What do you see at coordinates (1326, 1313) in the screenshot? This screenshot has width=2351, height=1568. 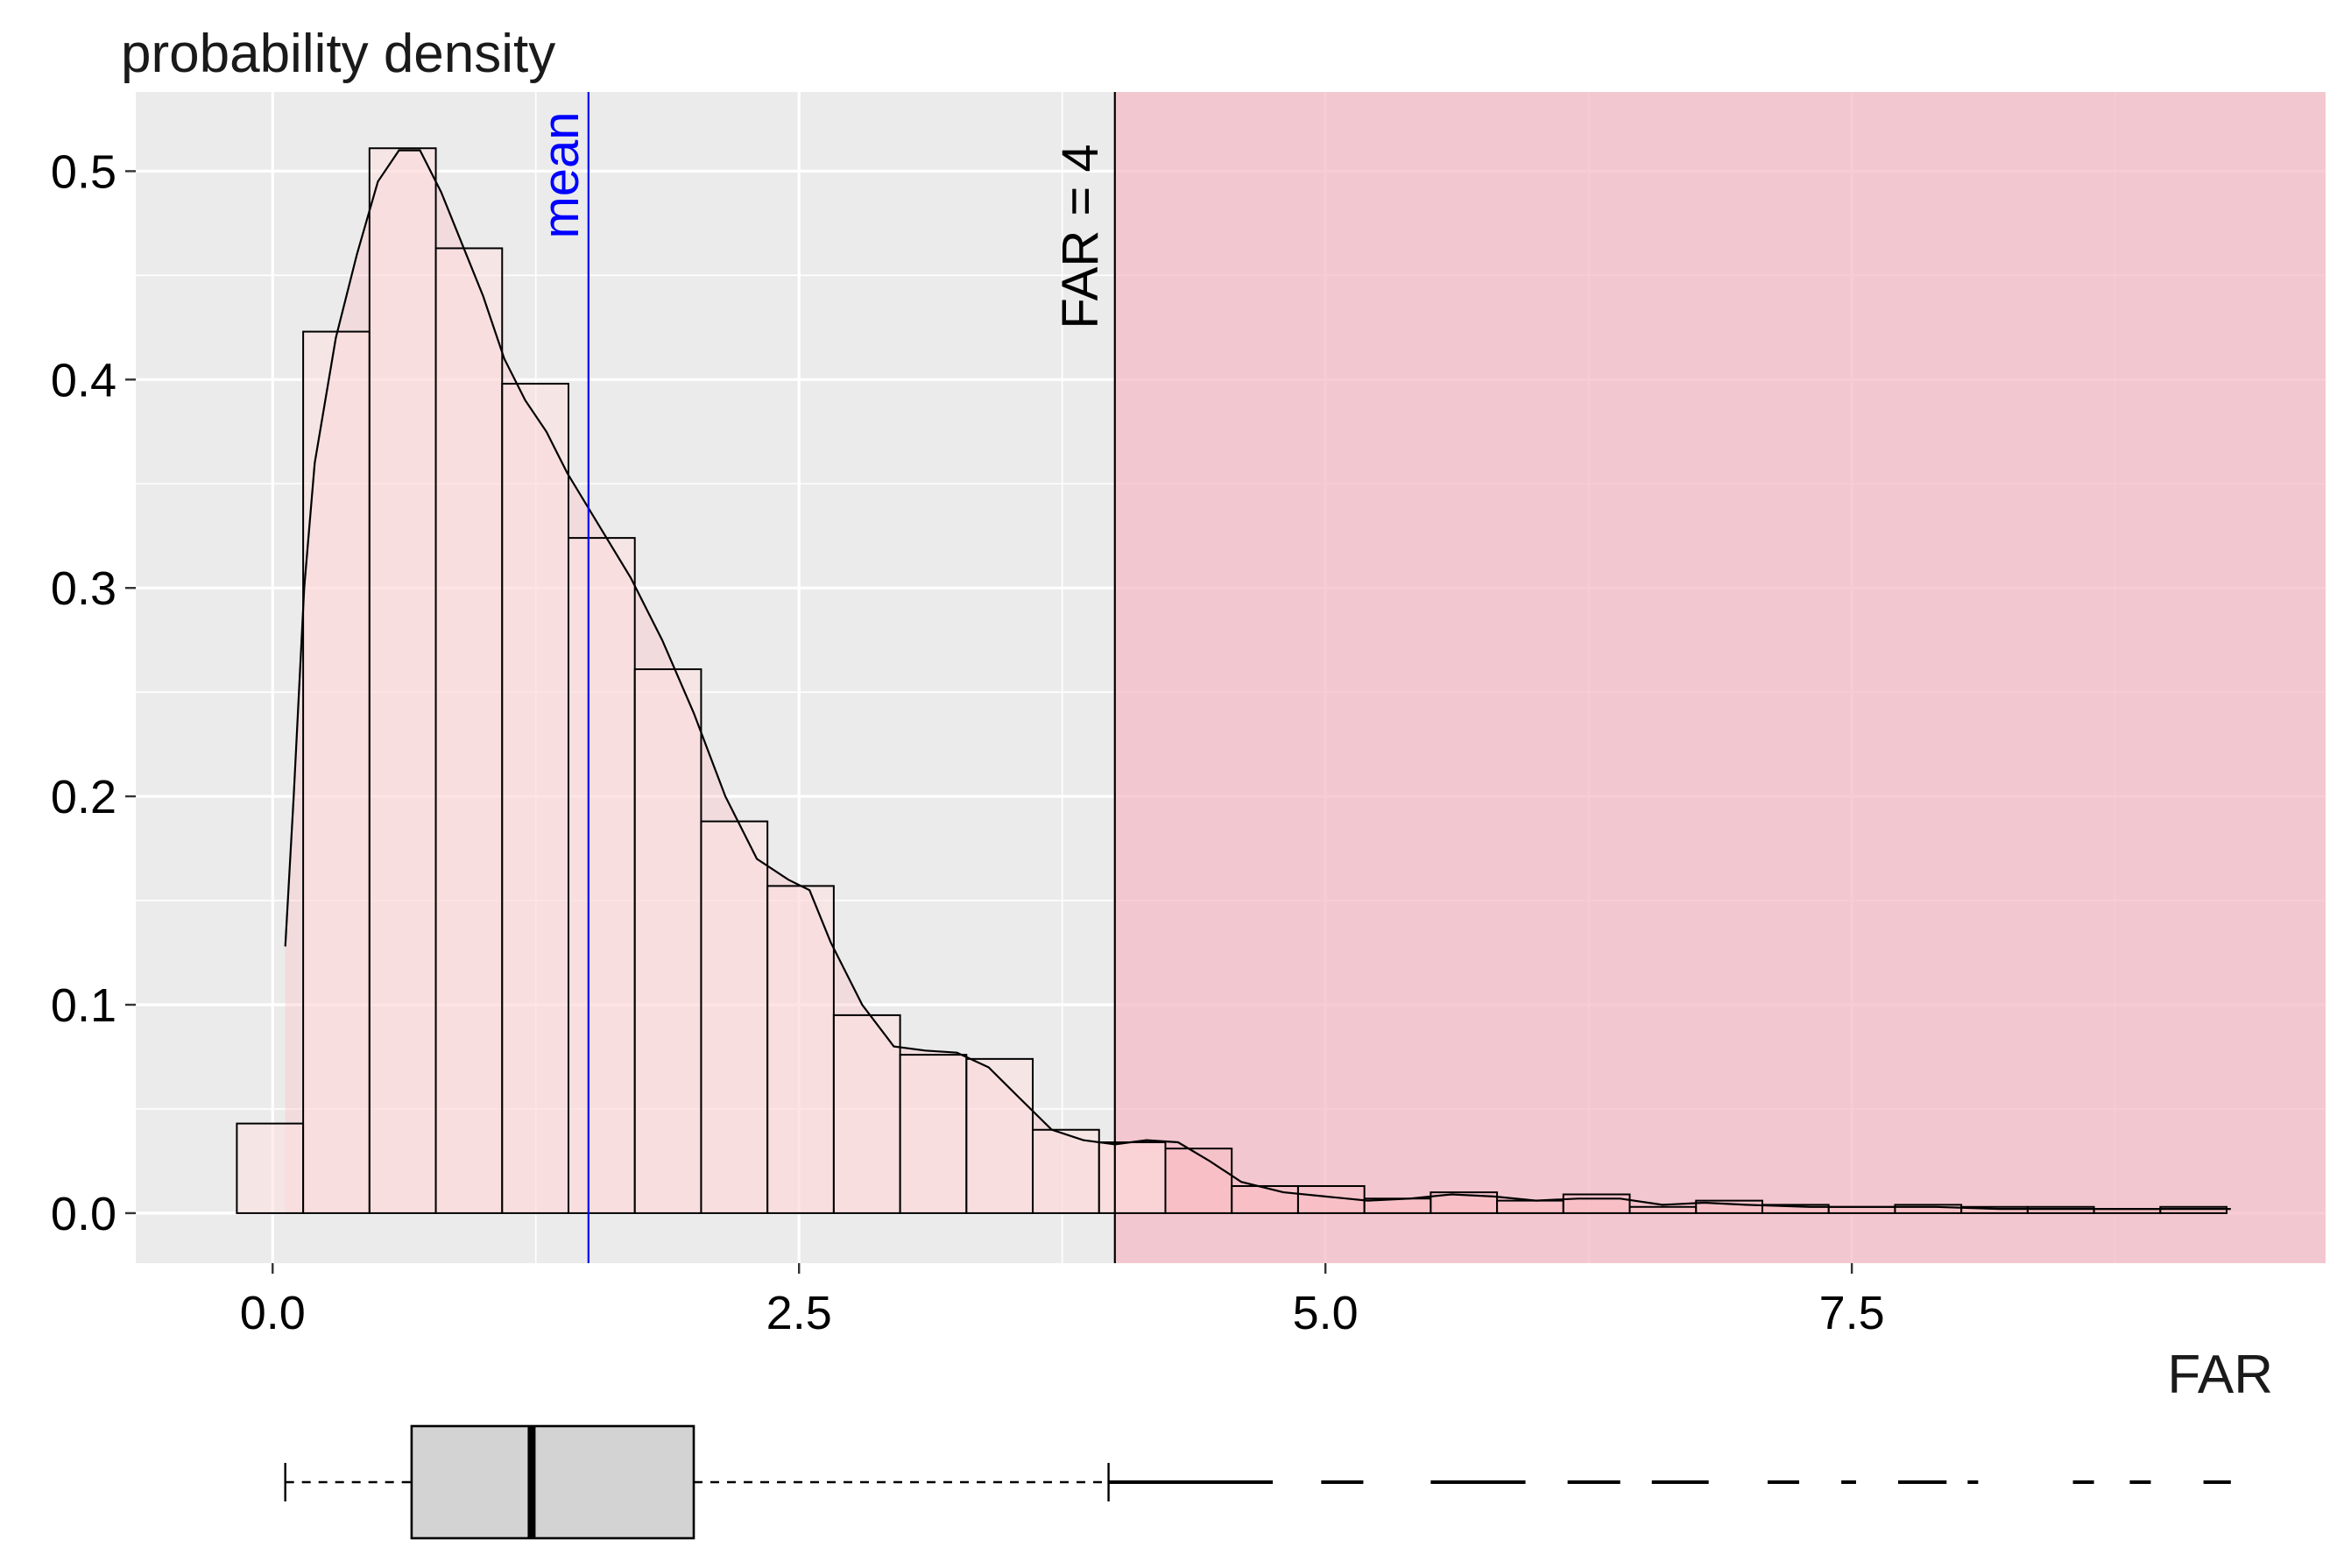 I see `x-tick-label: 5.0` at bounding box center [1326, 1313].